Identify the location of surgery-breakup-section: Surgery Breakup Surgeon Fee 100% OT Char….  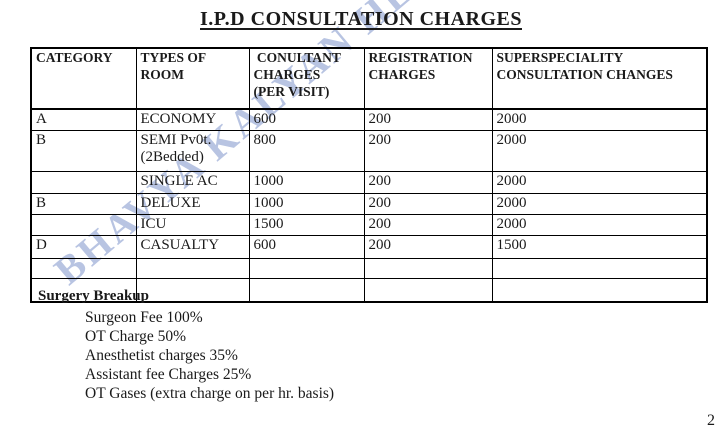
(186, 345).